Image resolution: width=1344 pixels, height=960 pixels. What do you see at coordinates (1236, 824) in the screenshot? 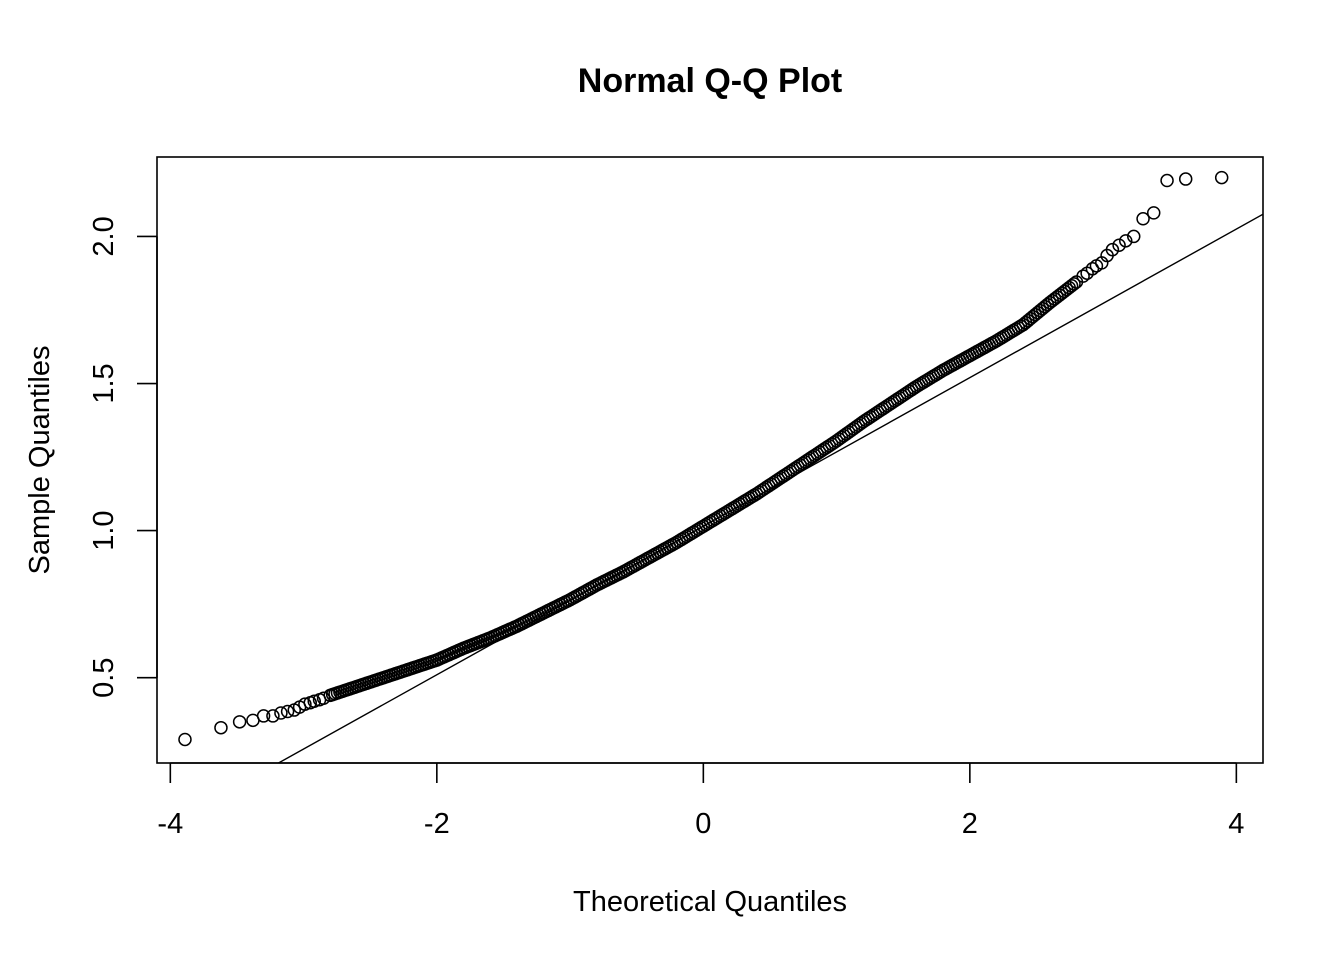
I see `x-tick-label: 4` at bounding box center [1236, 824].